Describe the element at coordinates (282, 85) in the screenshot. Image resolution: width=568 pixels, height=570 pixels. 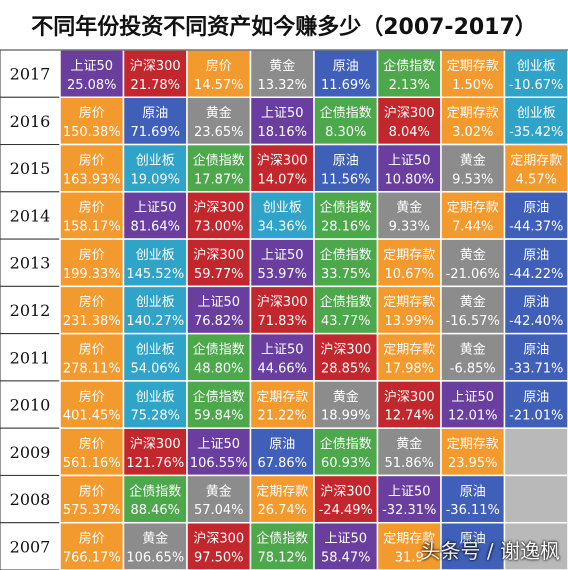
I see `value-label: 13.32%` at that location.